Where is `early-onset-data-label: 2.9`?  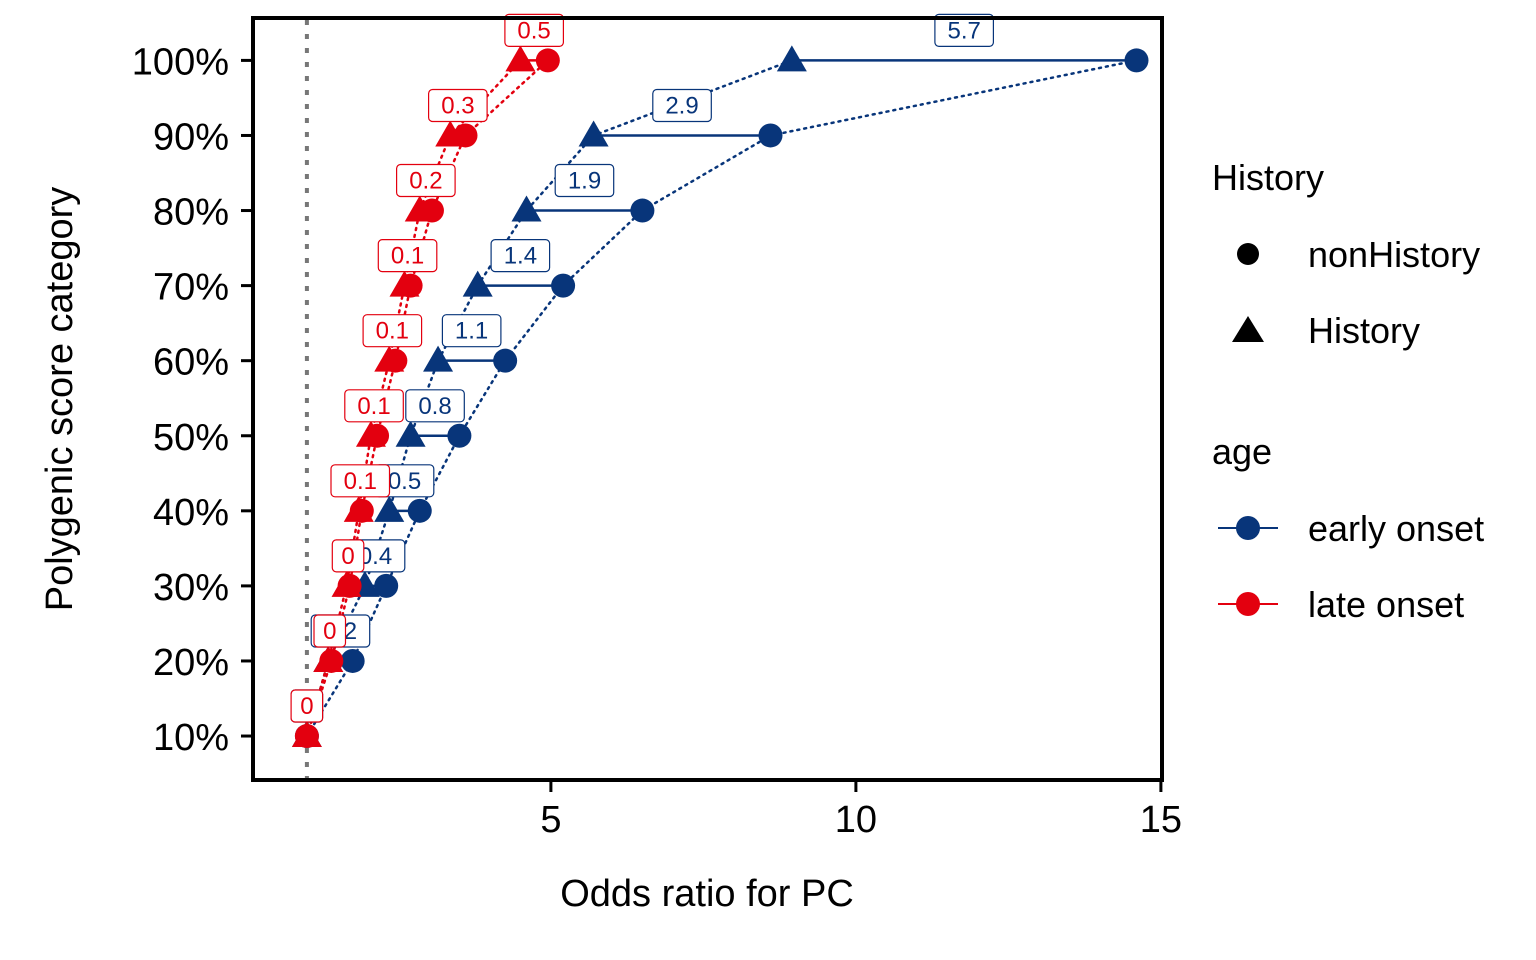
early-onset-data-label: 2.9 is located at coordinates (681, 106).